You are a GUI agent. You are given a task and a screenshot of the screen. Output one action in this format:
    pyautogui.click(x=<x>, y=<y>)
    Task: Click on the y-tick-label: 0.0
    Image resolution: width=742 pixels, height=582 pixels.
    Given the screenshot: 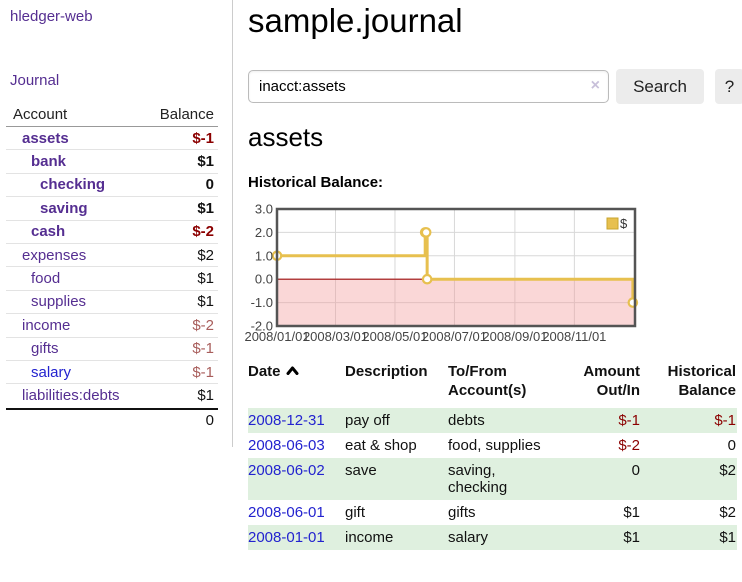 What is the action you would take?
    pyautogui.click(x=264, y=279)
    